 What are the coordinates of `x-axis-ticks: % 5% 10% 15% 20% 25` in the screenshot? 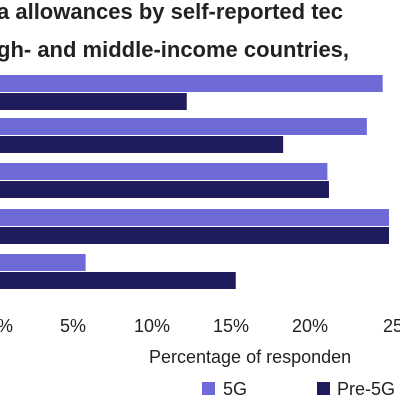 It's located at (200, 326).